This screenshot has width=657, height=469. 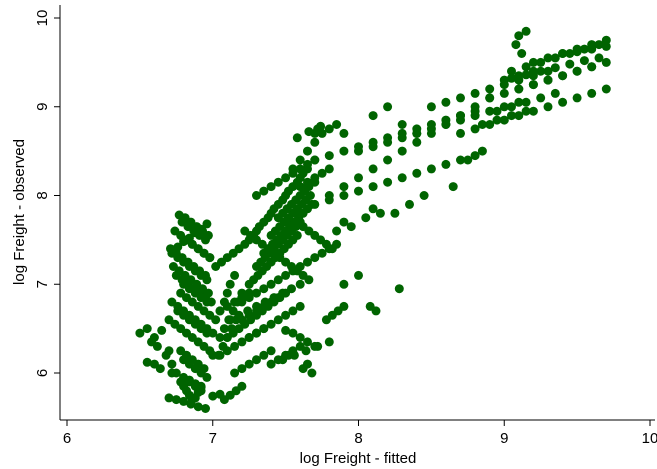 I want to click on y-tick-label: 10, so click(x=42, y=18).